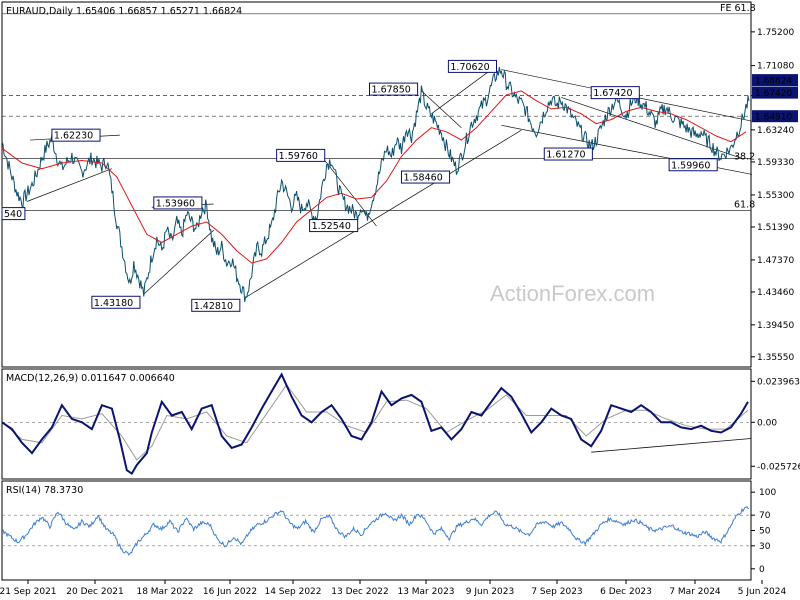  What do you see at coordinates (775, 326) in the screenshot?
I see `price-tick-label: 1.39450` at bounding box center [775, 326].